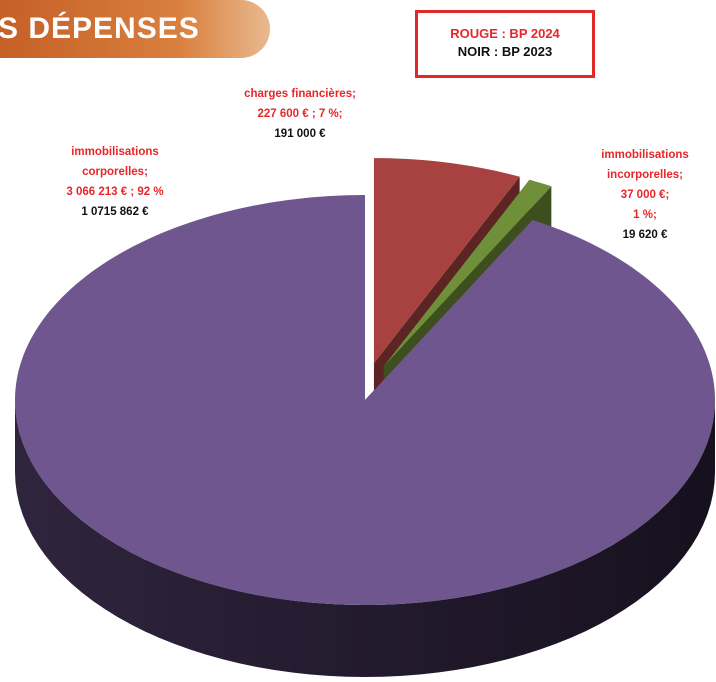 This screenshot has width=716, height=682. Describe the element at coordinates (147, 192) in the screenshot. I see `percent-label: ; 92 %` at that location.